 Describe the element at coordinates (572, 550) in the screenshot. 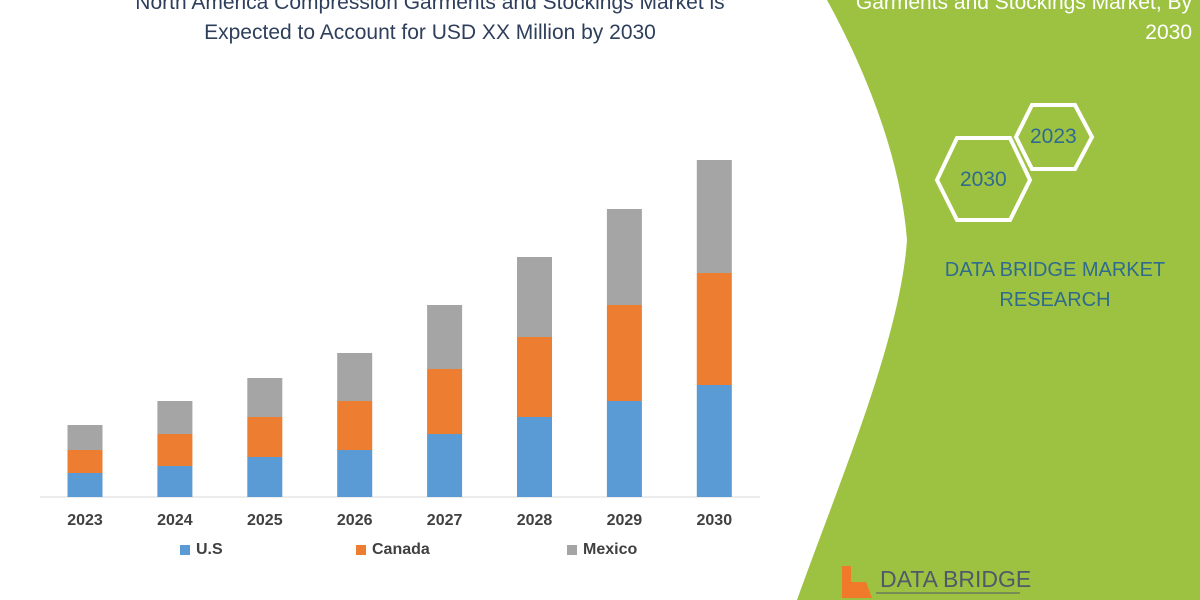

I see `legend-swatch-mexico` at that location.